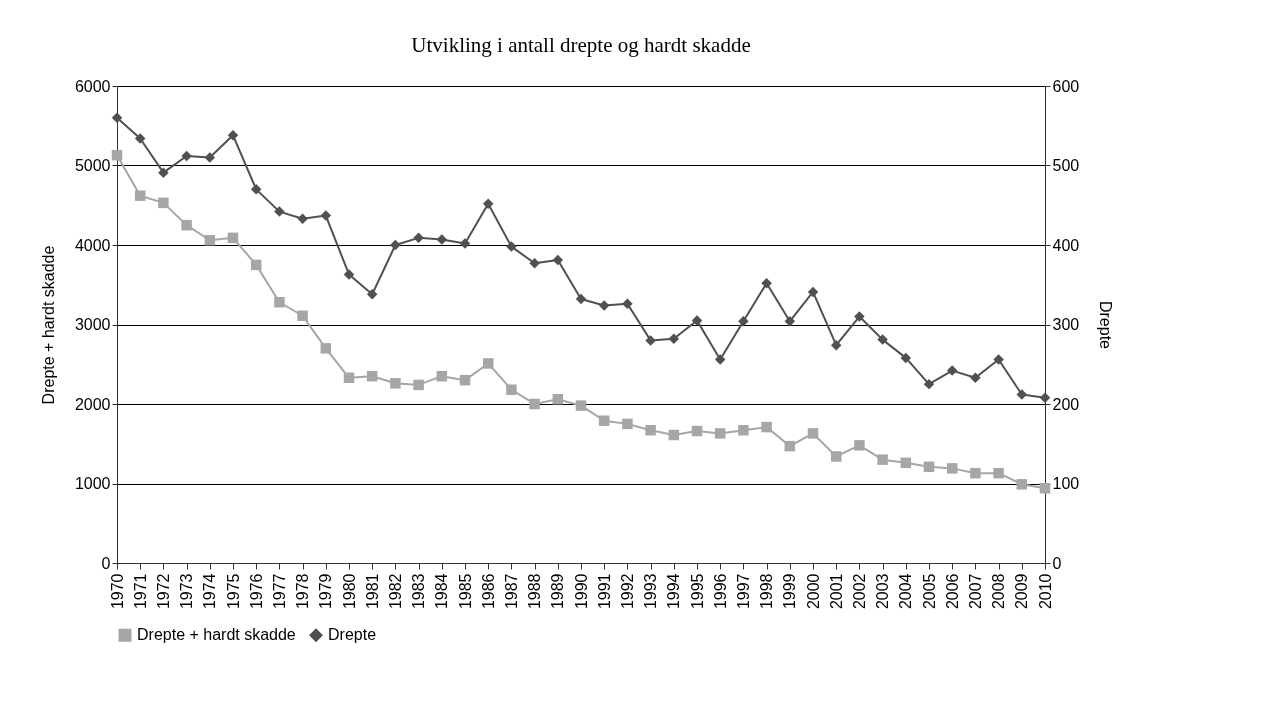 The height and width of the screenshot is (713, 1274). What do you see at coordinates (92, 86) in the screenshot?
I see `y-tick-label: 6000` at bounding box center [92, 86].